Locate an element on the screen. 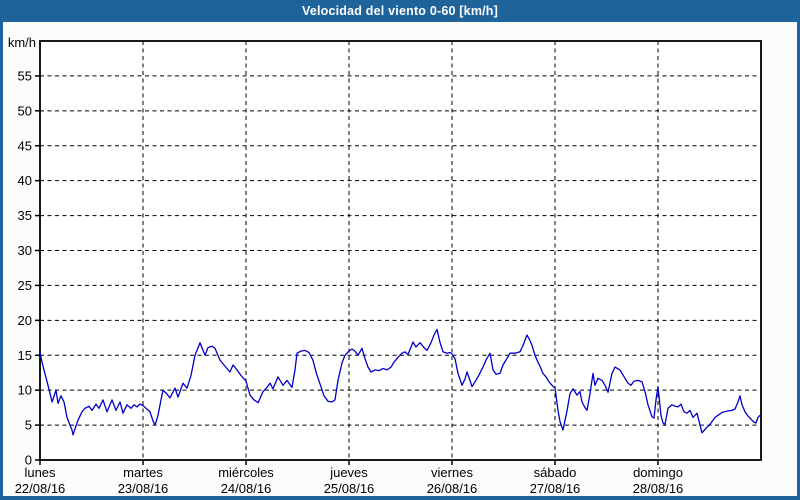 This screenshot has width=800, height=500. x-day-date-label: 23/08/16 is located at coordinates (143, 488).